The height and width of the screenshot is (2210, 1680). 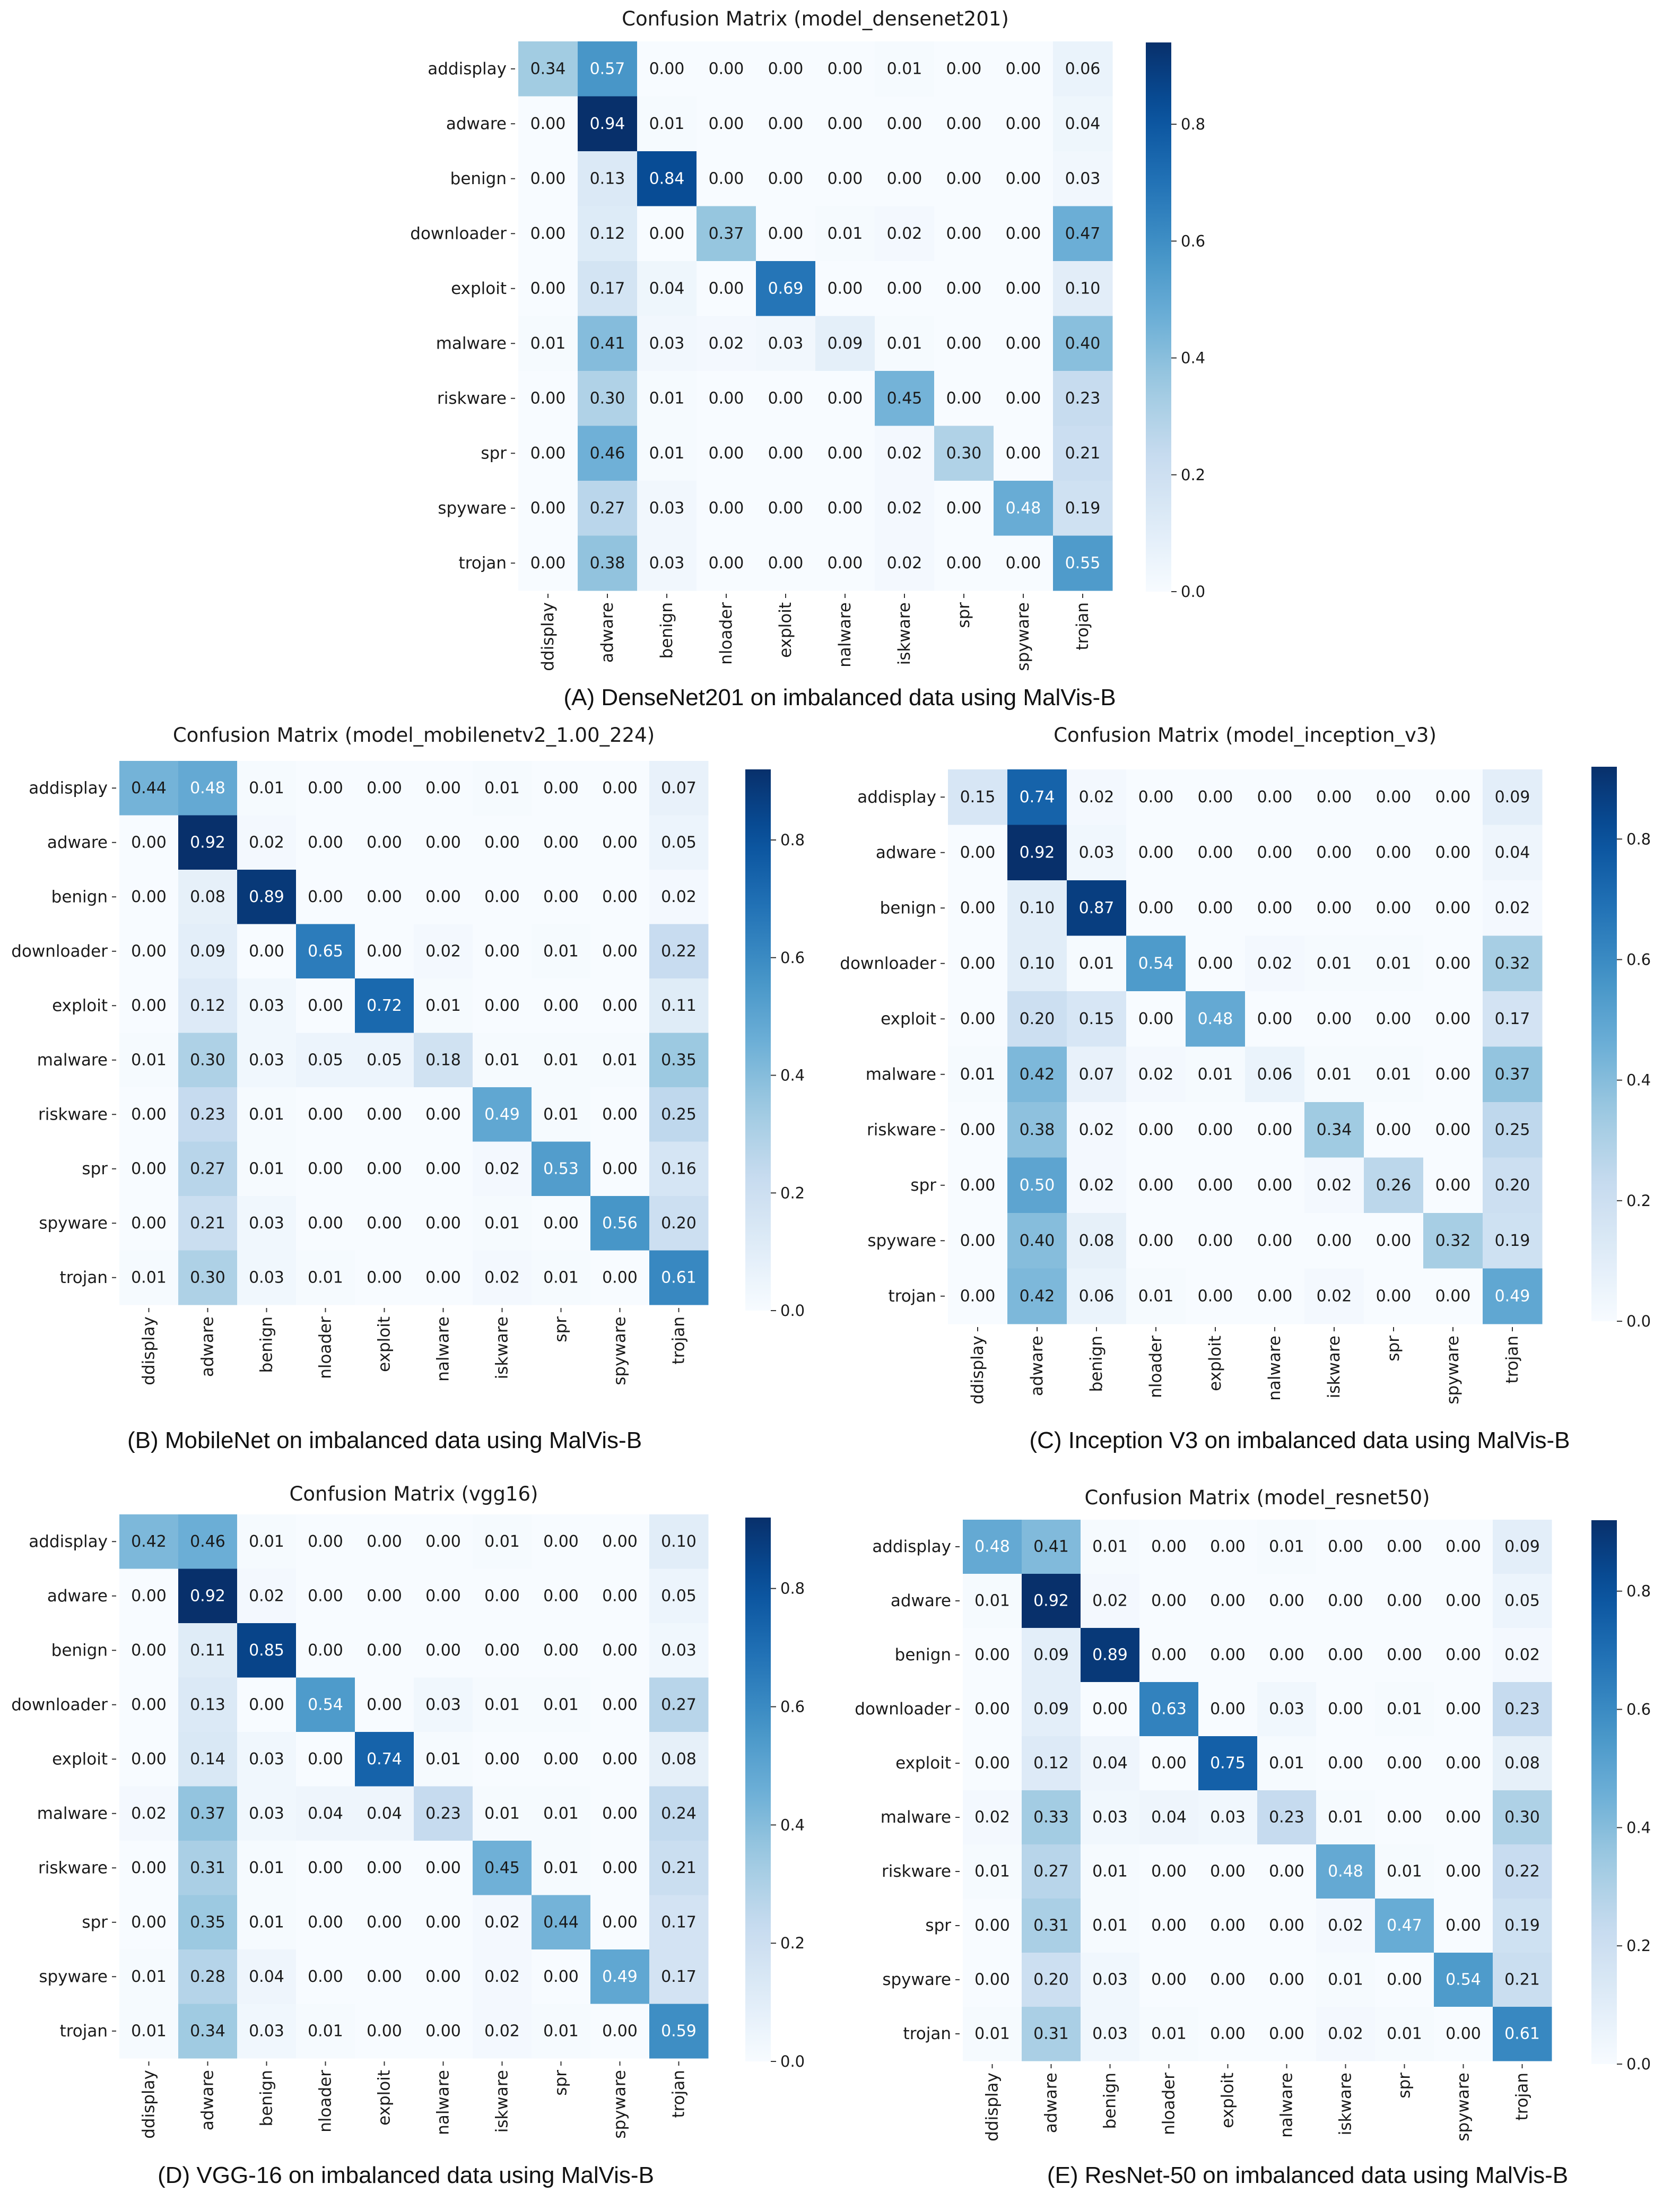 I want to click on cell-value-label: 0.09, so click(x=1051, y=1655).